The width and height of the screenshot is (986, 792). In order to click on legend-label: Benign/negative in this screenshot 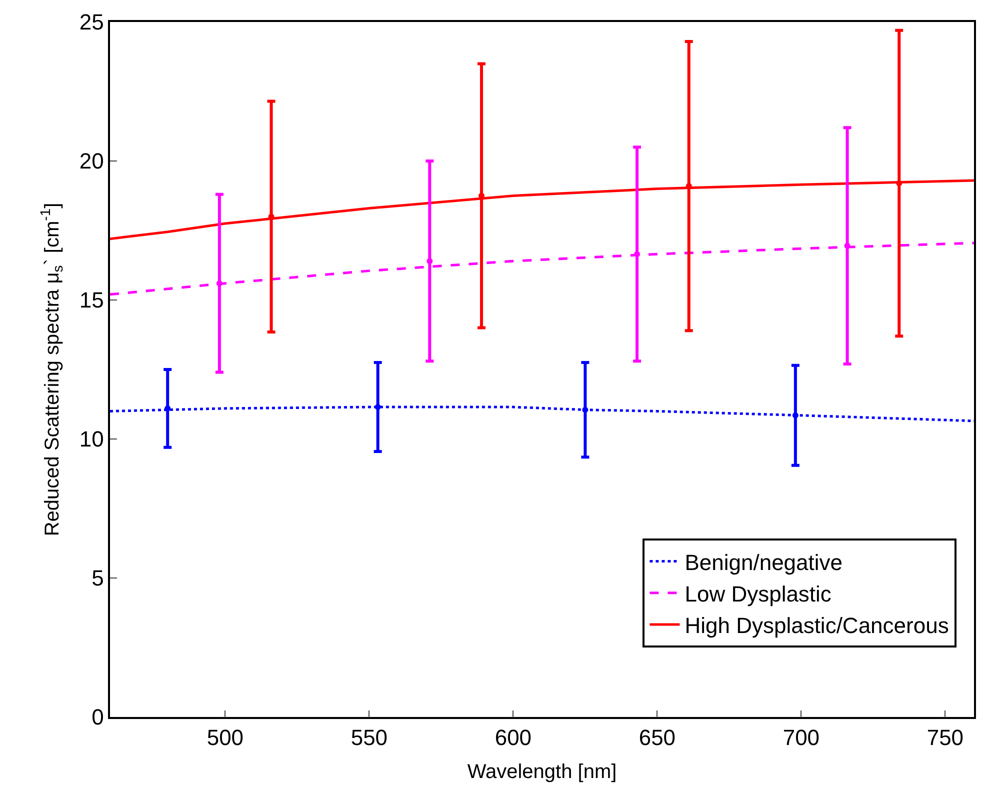, I will do `click(763, 562)`.